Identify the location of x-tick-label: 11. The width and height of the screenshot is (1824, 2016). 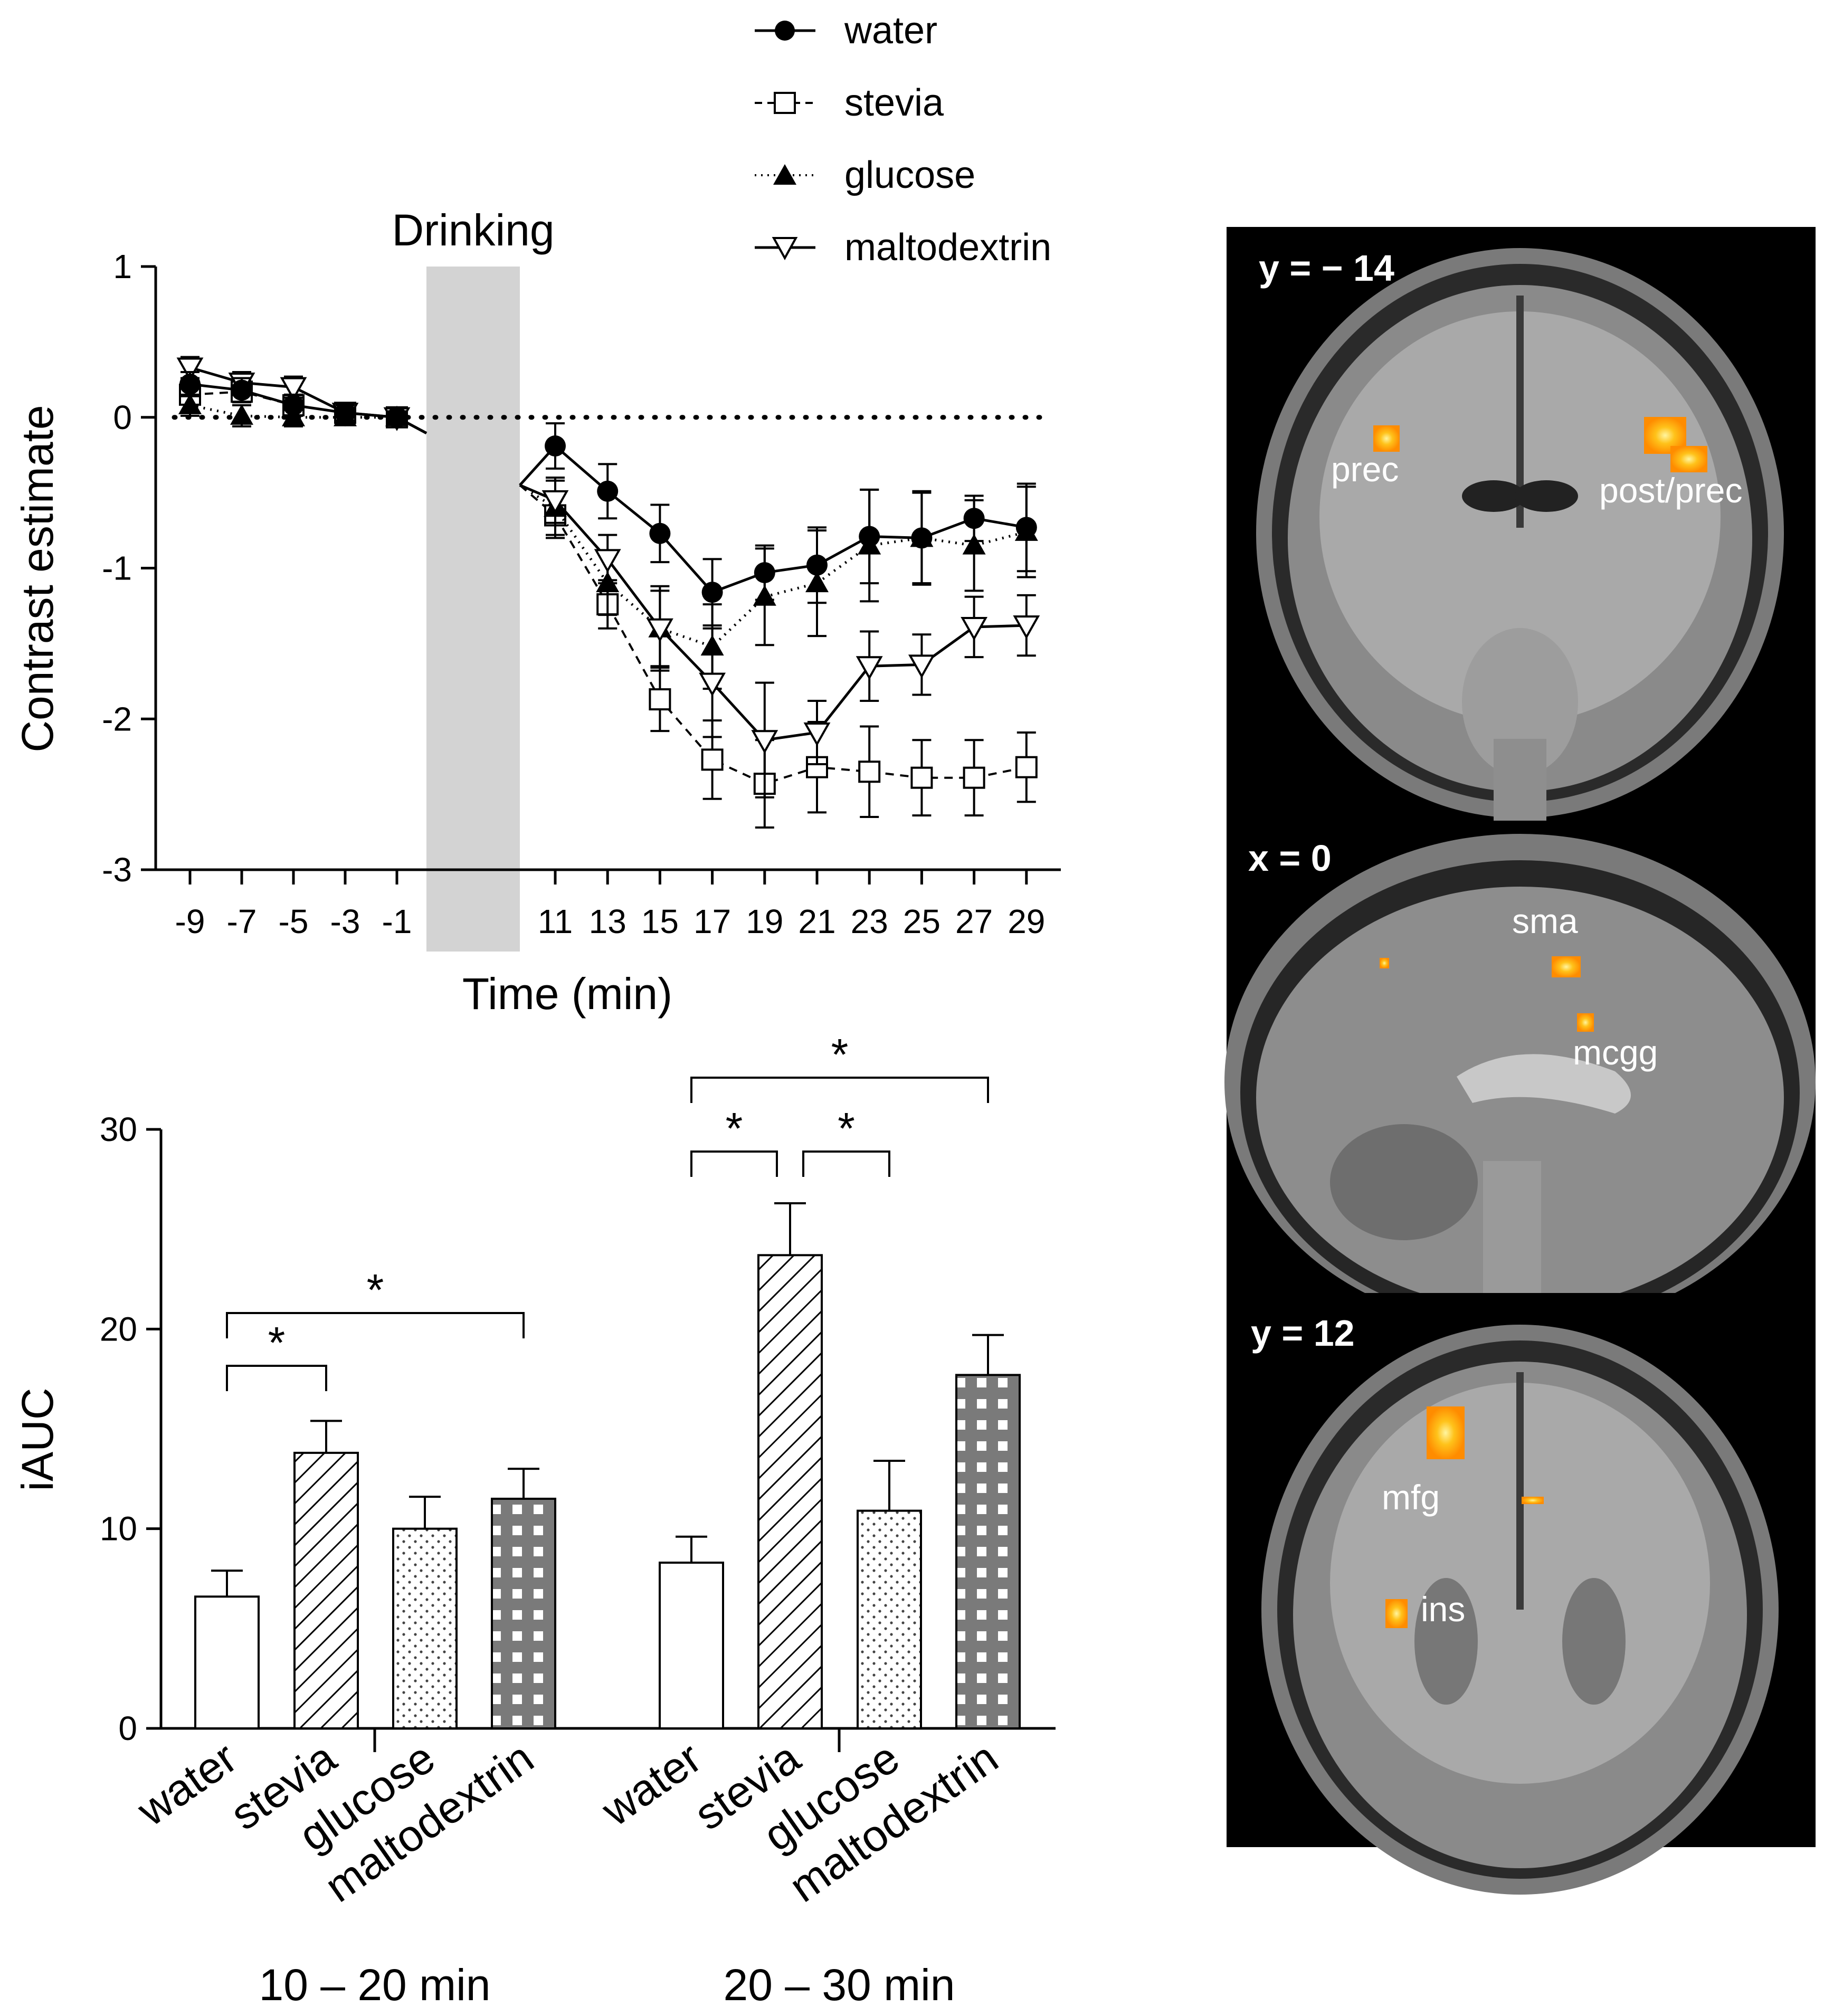
(555, 921).